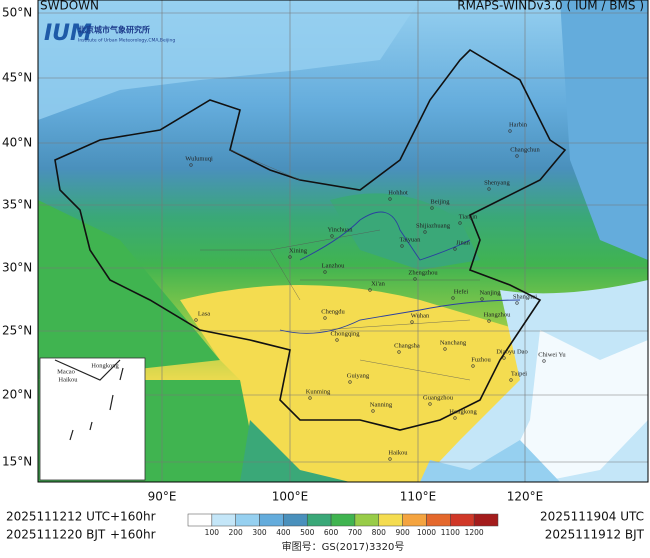  Describe the element at coordinates (343, 546) in the screenshot. I see `approval-number: 审图号：GS(2017)3320号` at that location.